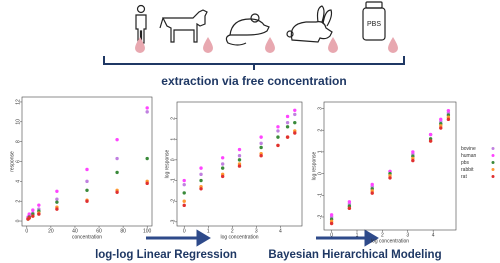 The image size is (500, 263). I want to click on legend-label: bovine, so click(468, 149).